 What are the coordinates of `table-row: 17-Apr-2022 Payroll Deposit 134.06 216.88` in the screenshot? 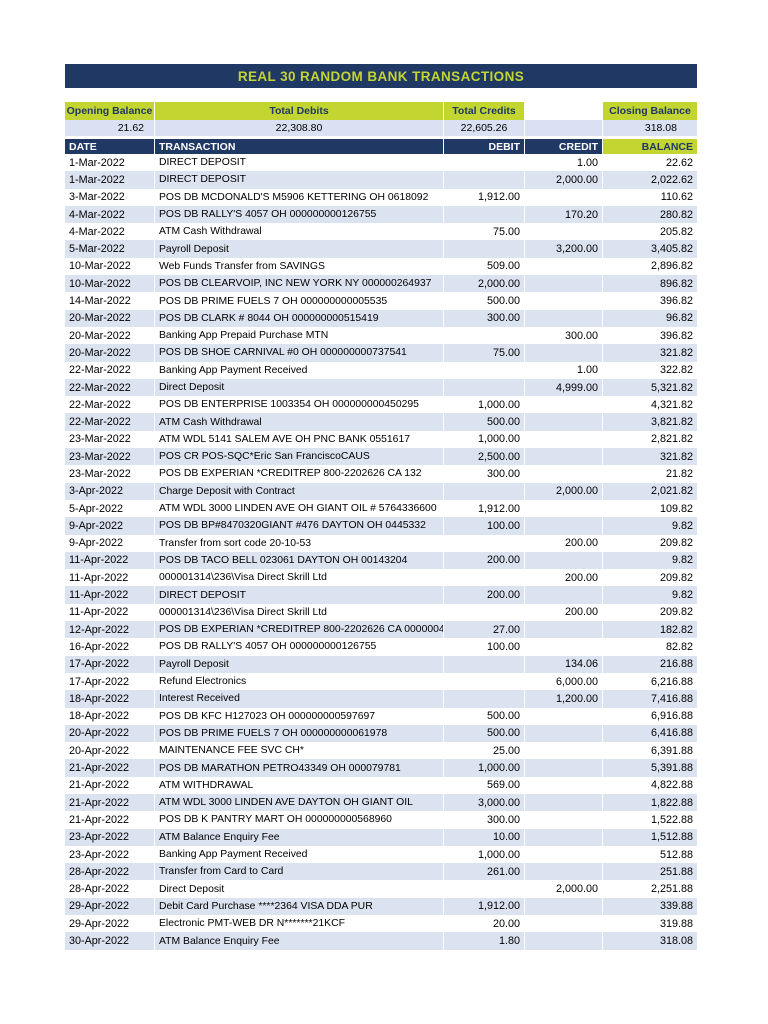 It's located at (381, 664).